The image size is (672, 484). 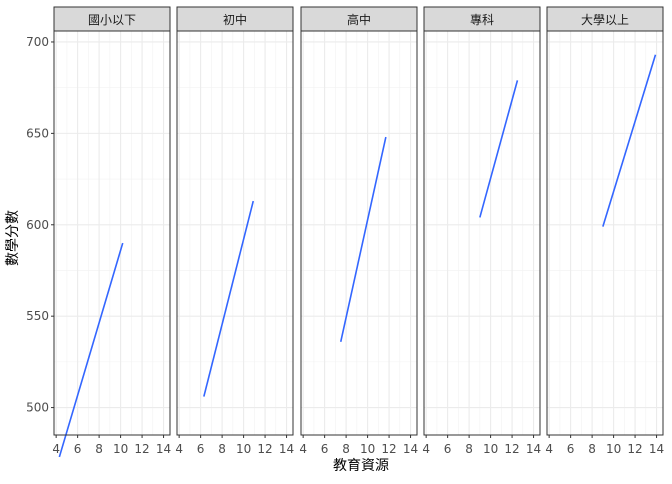 I want to click on x-axis-title: 教育資源, so click(x=361, y=466).